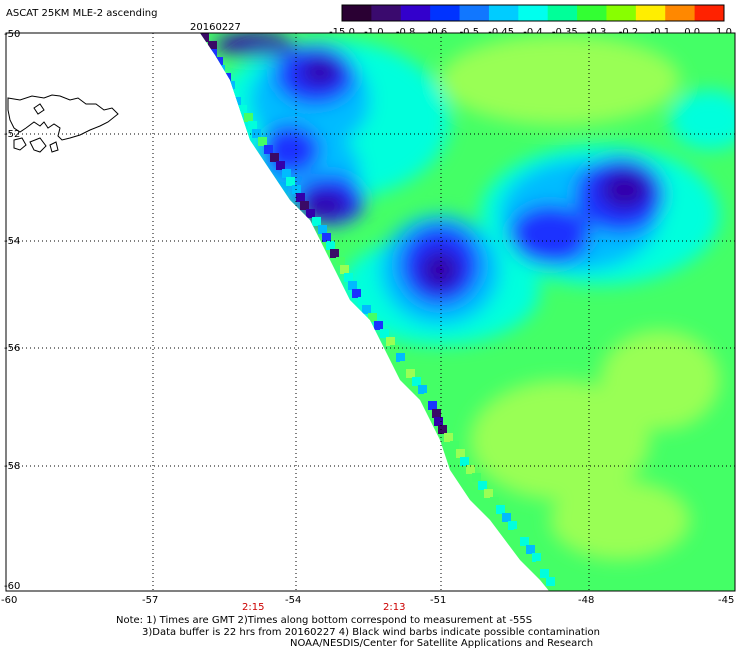  I want to click on pass-time-label: 2:13, so click(394, 607).